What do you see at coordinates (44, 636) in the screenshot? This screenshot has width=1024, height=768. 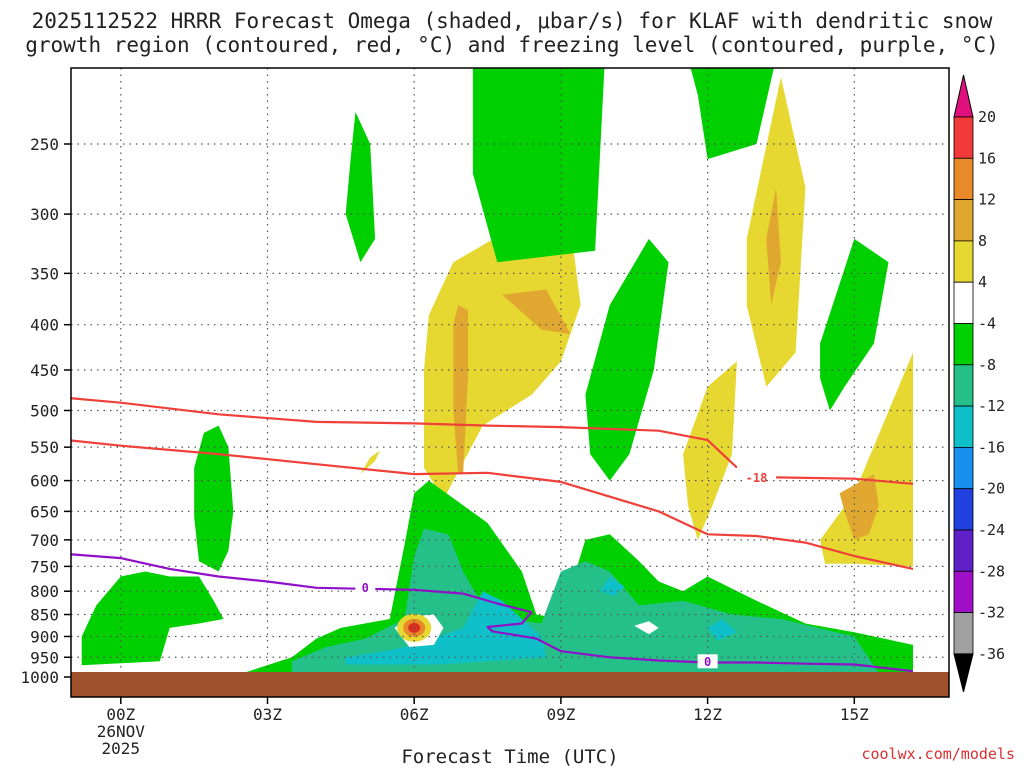 I see `y-tick-label-900: 900` at bounding box center [44, 636].